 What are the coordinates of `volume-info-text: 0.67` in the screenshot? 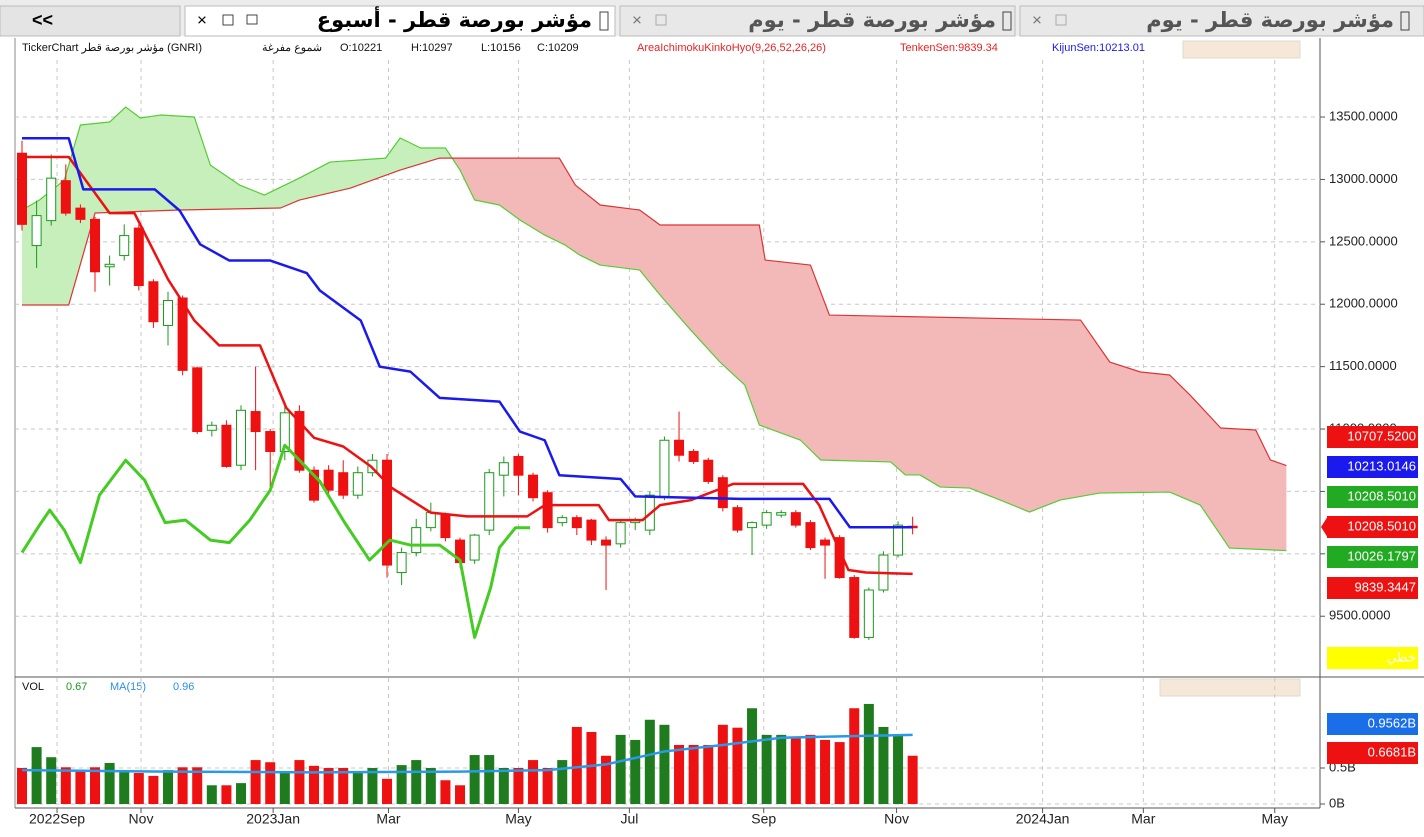 It's located at (76, 687).